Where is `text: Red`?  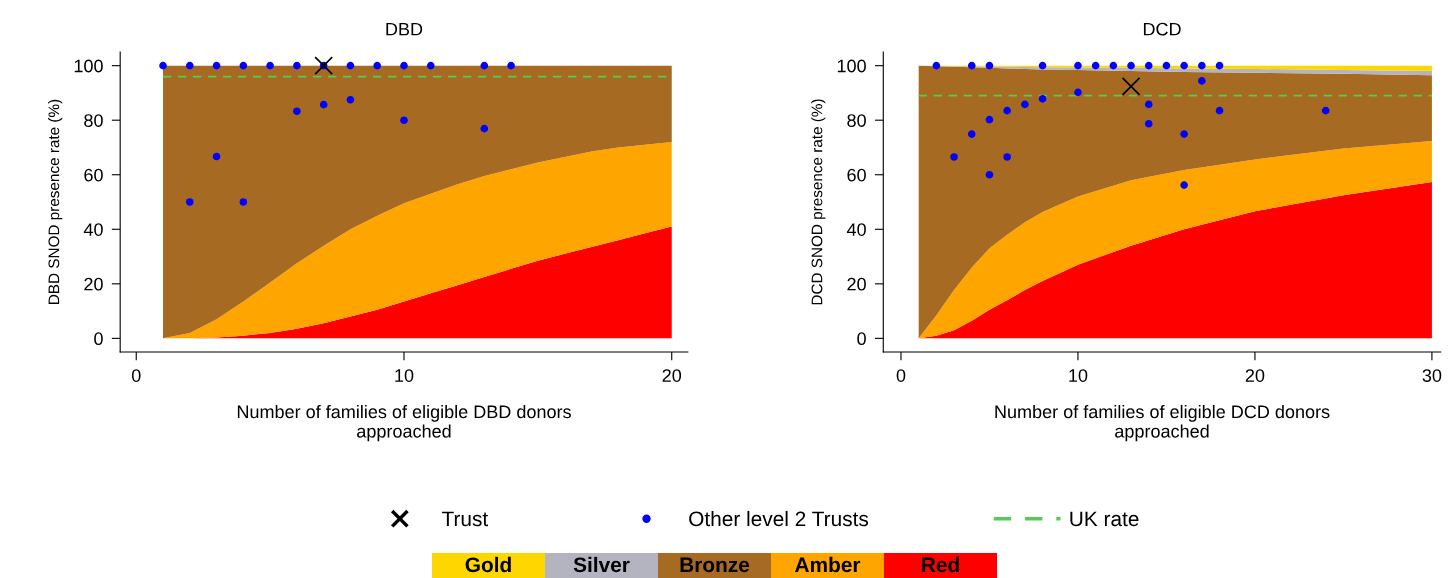 text: Red is located at coordinates (940, 564).